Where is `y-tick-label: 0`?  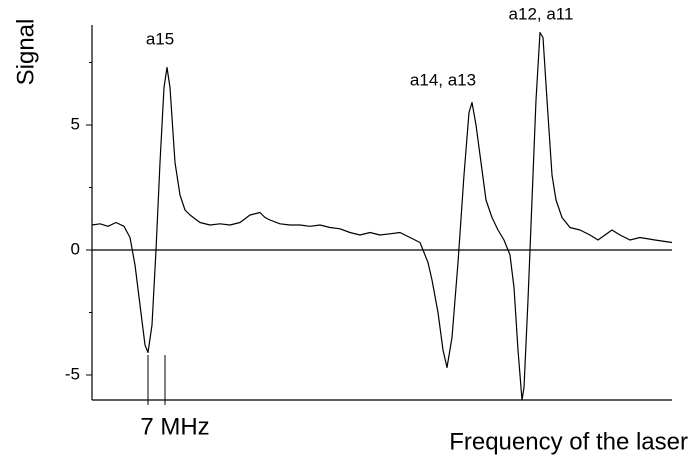
y-tick-label: 0 is located at coordinates (75, 248).